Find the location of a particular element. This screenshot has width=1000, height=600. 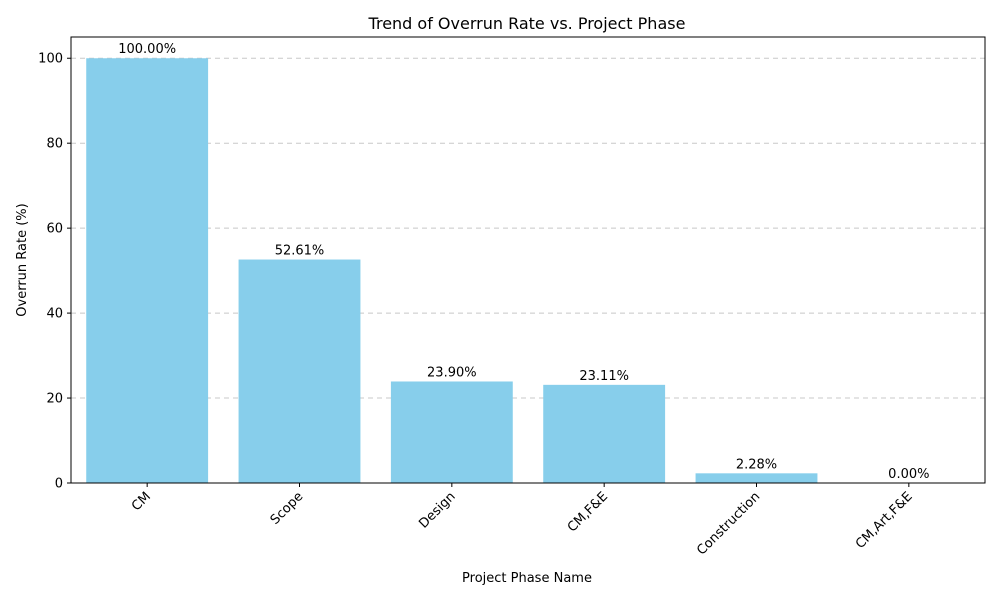

data-label: 2.28% is located at coordinates (756, 464).